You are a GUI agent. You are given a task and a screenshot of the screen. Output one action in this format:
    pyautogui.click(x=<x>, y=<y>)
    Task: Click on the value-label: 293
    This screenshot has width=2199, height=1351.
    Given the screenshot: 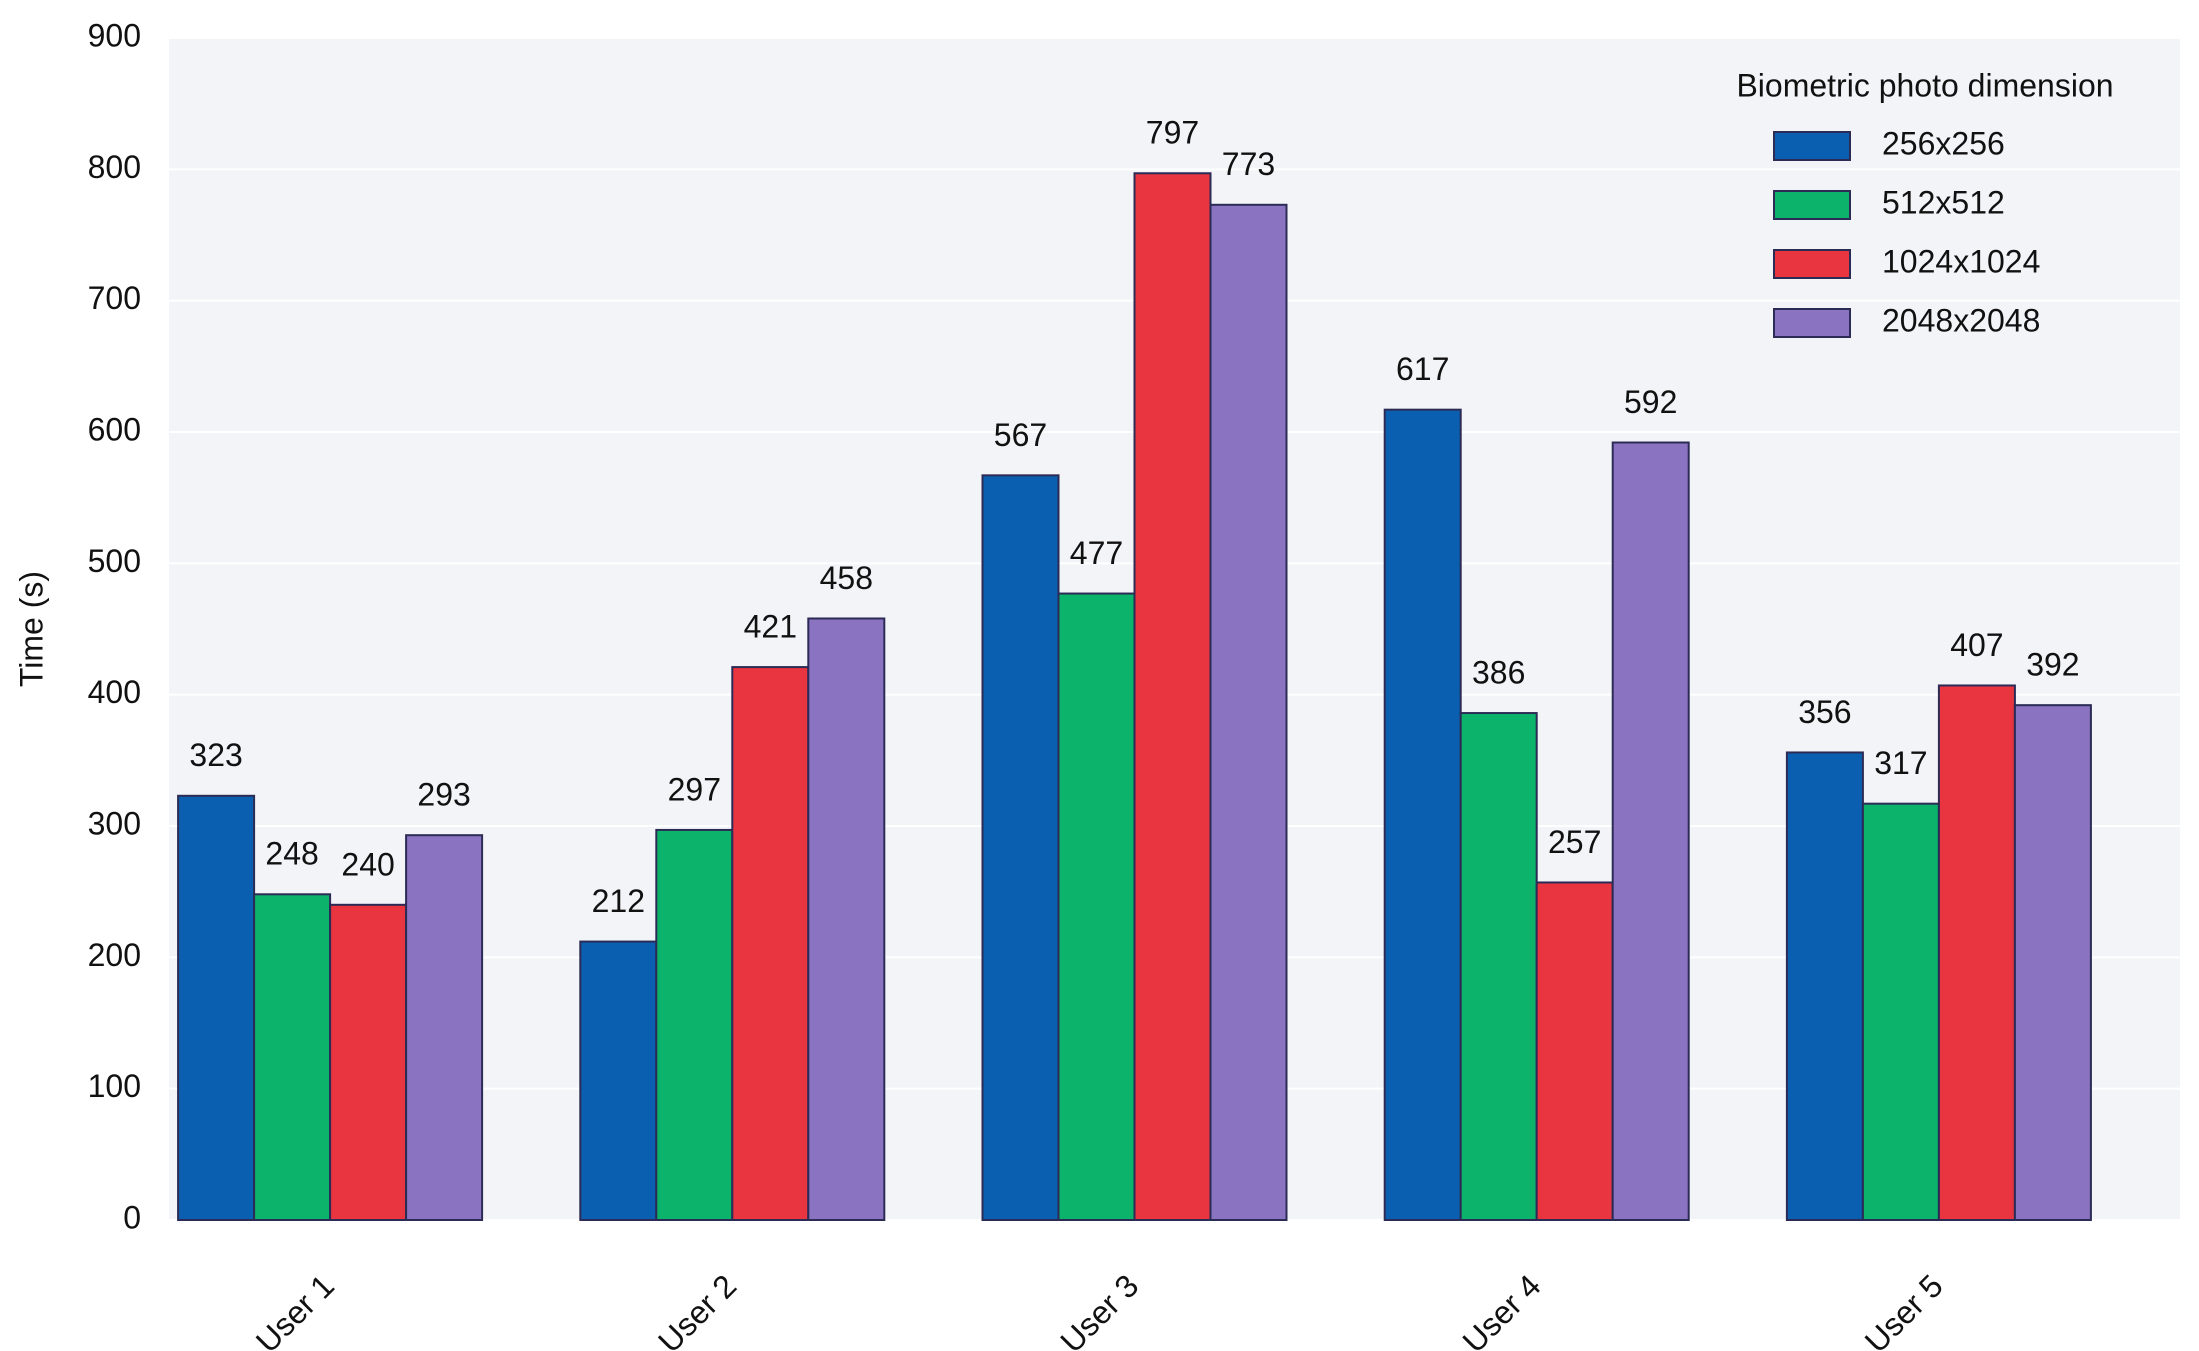 What is the action you would take?
    pyautogui.click(x=443, y=795)
    